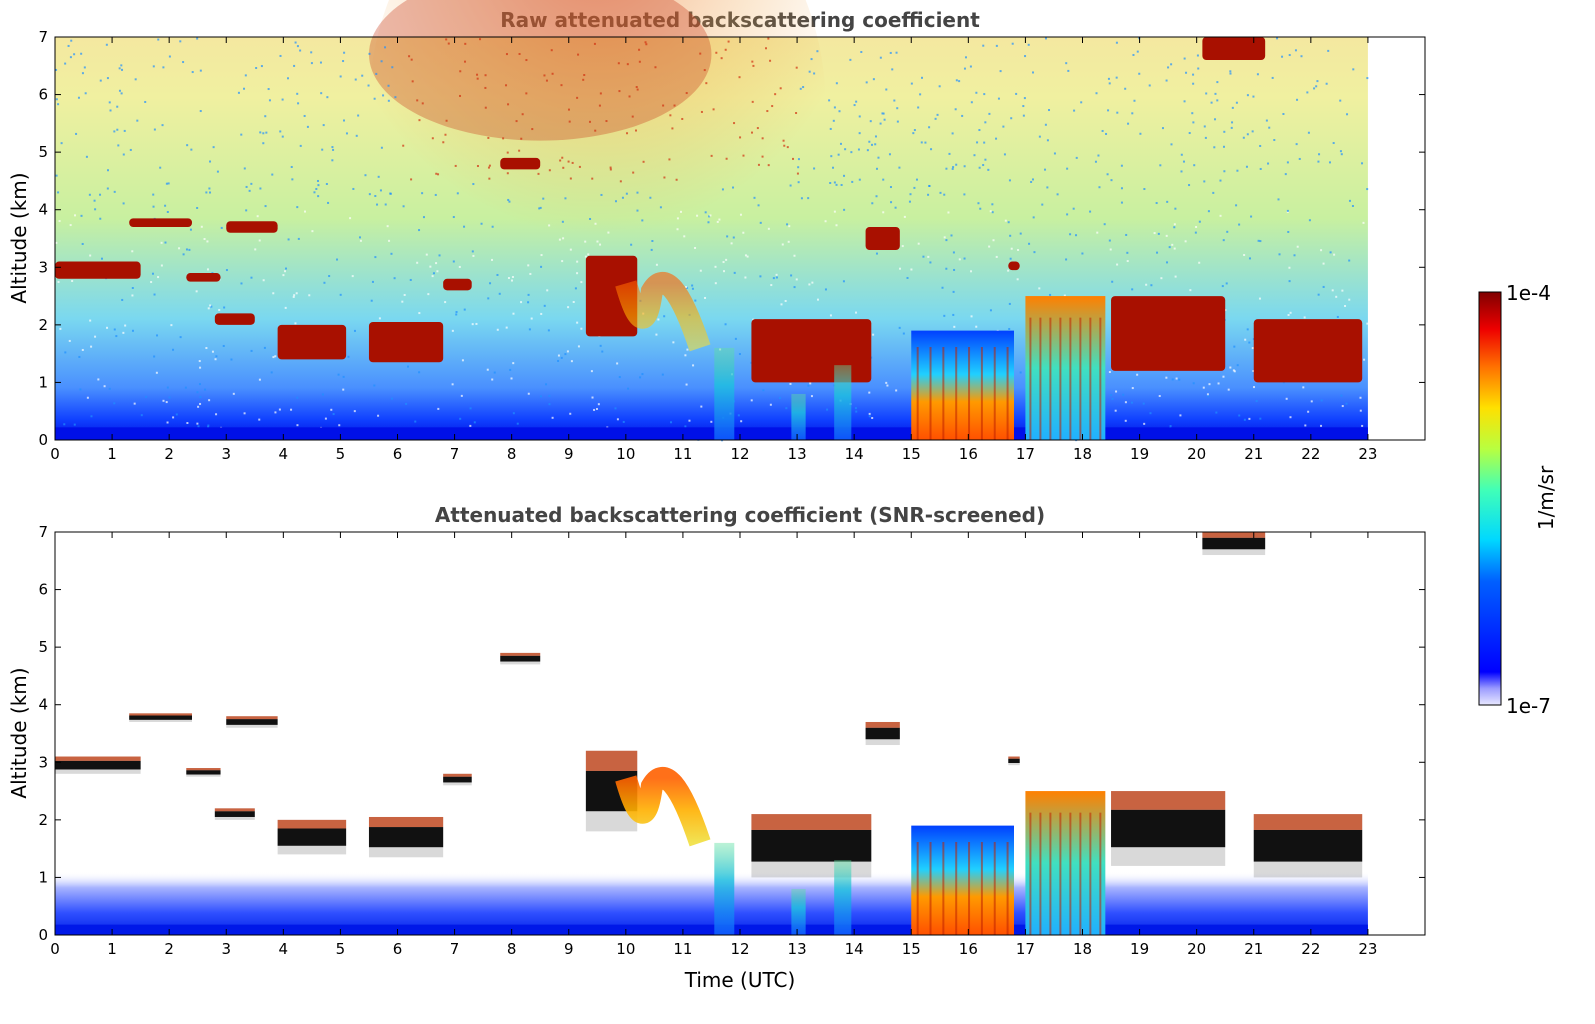  What do you see at coordinates (455, 949) in the screenshot?
I see `x-tick-label: 7` at bounding box center [455, 949].